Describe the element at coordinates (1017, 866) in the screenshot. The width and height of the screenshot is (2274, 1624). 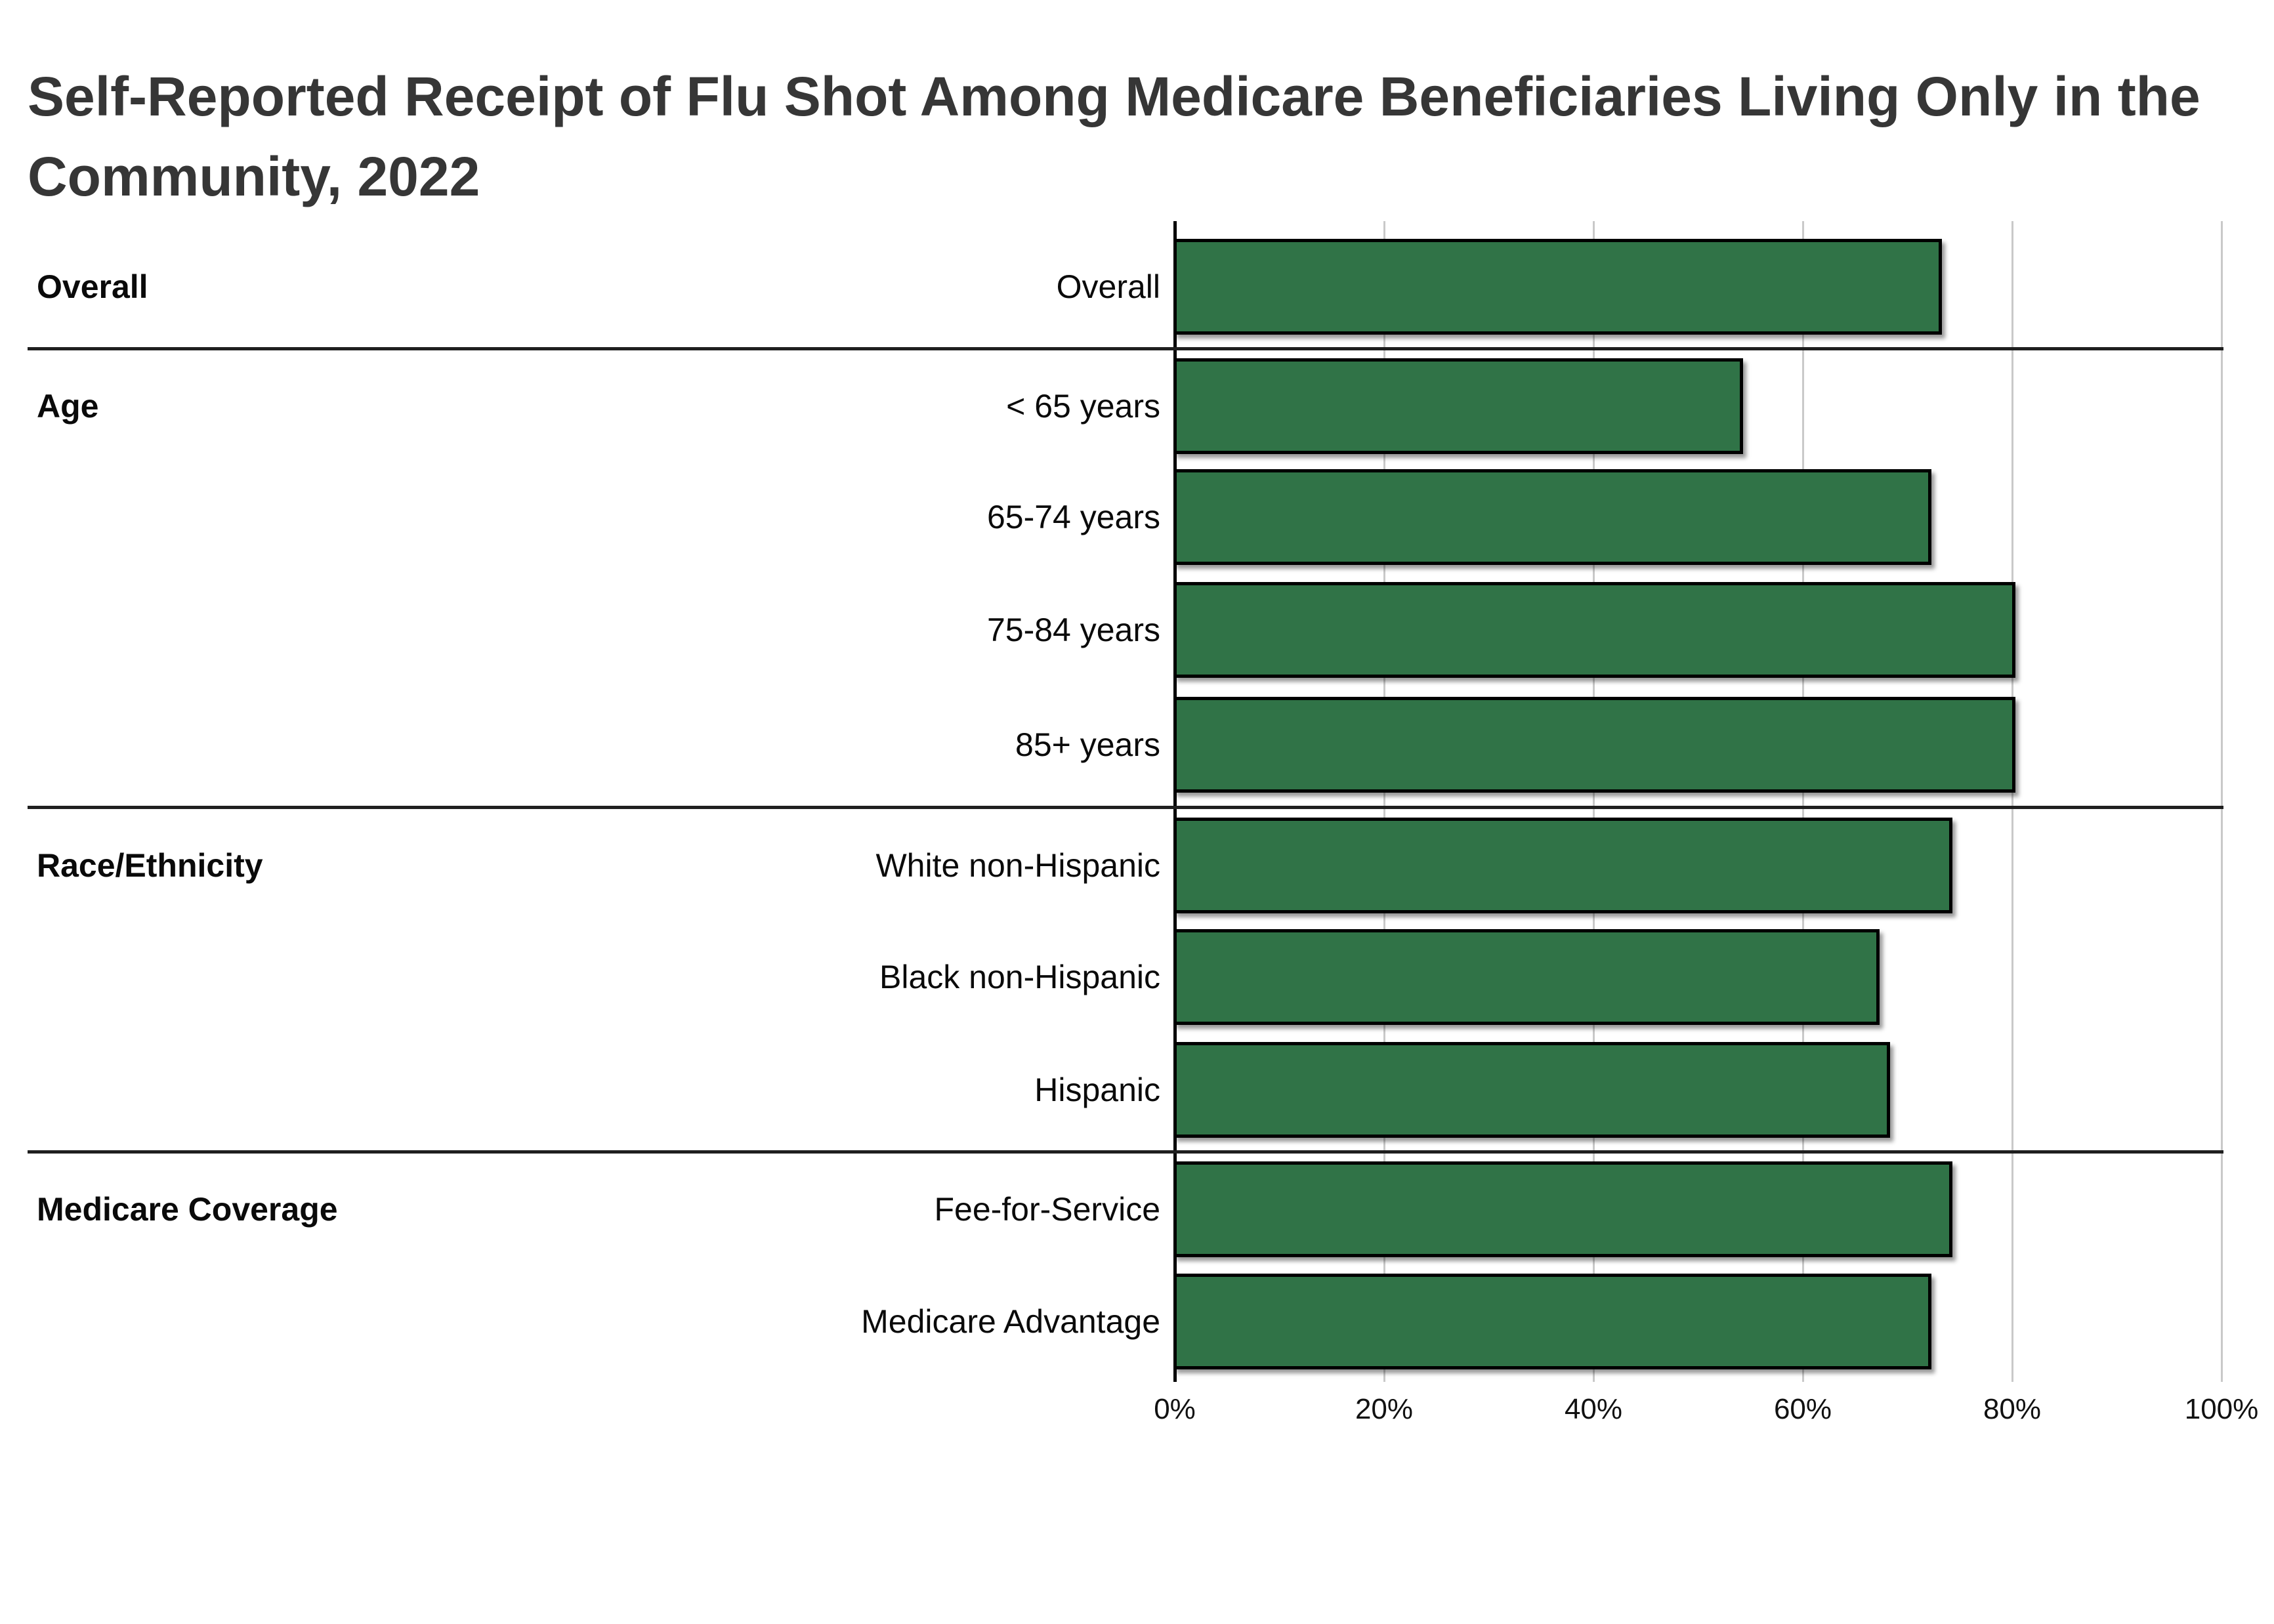
I see `category-label: White non-Hispanic` at that location.